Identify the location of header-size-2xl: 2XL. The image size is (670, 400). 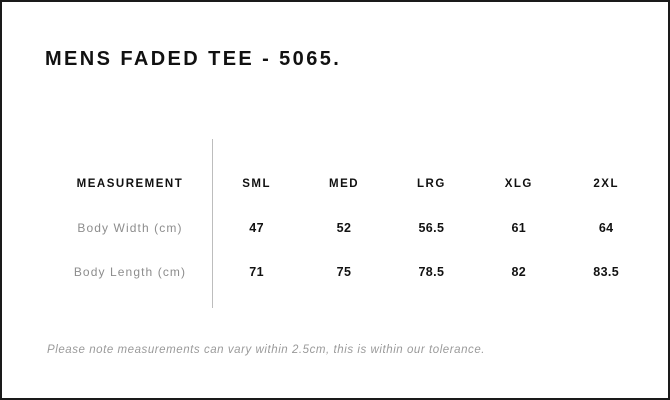
(606, 184).